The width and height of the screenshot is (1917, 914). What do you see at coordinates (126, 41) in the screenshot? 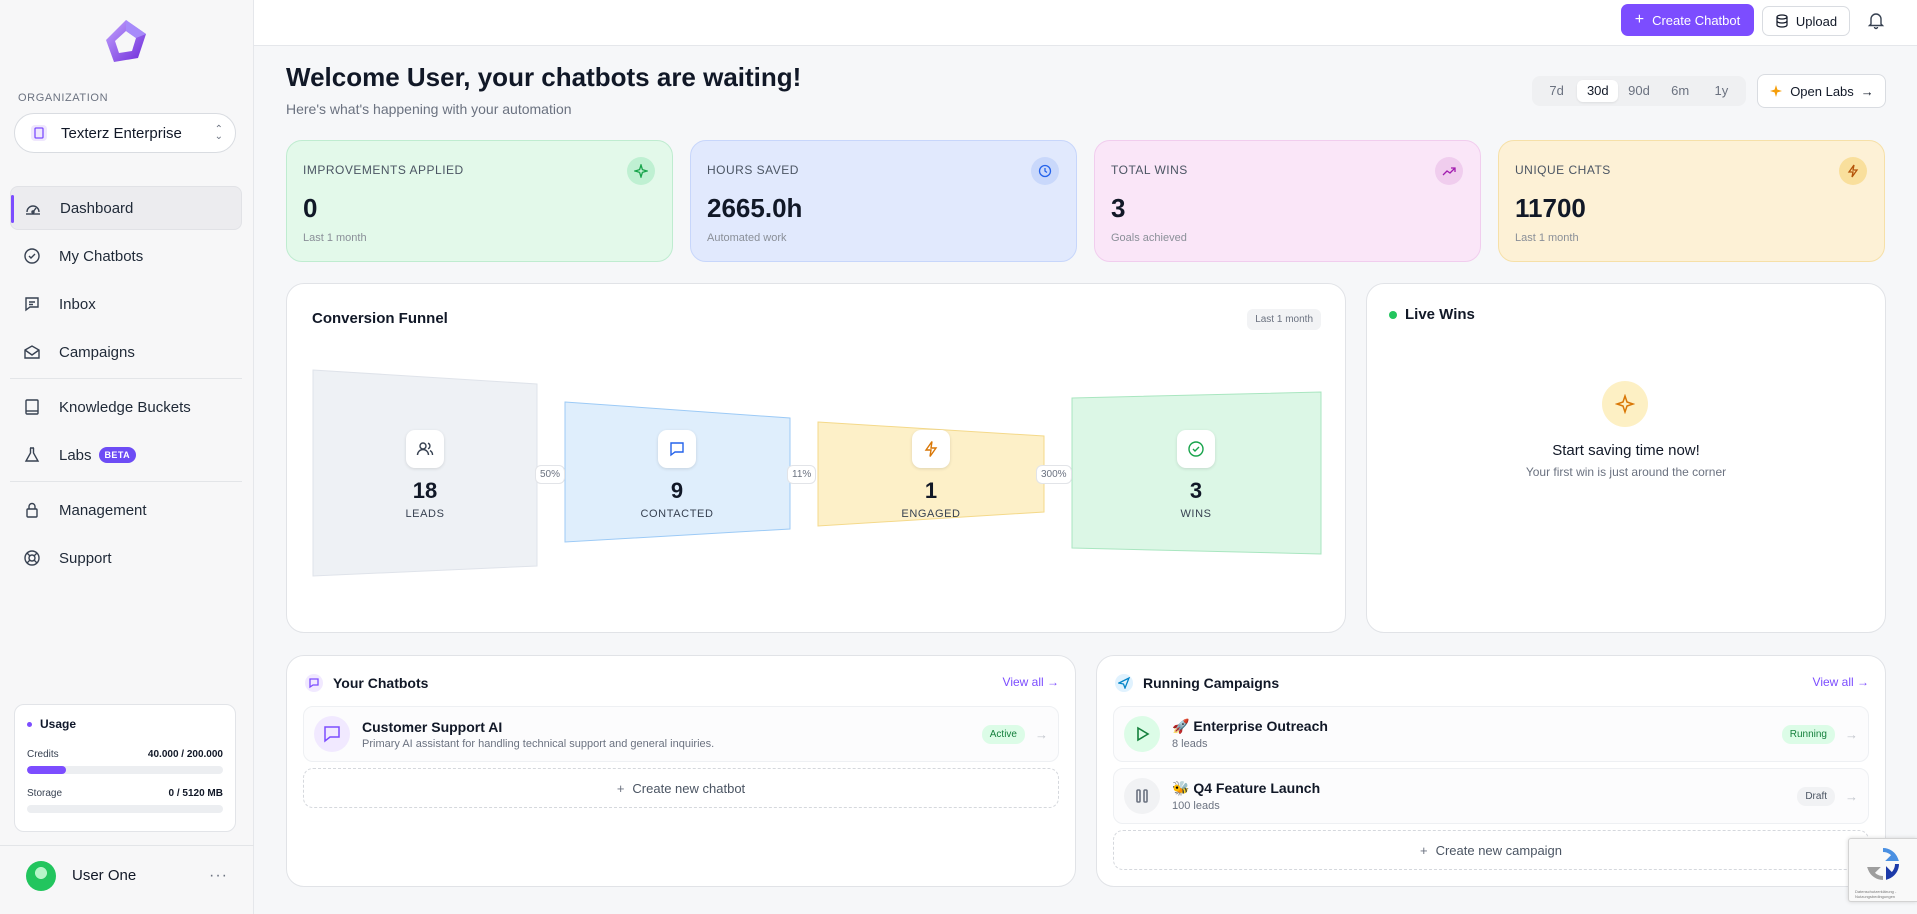
I see `app-logo` at bounding box center [126, 41].